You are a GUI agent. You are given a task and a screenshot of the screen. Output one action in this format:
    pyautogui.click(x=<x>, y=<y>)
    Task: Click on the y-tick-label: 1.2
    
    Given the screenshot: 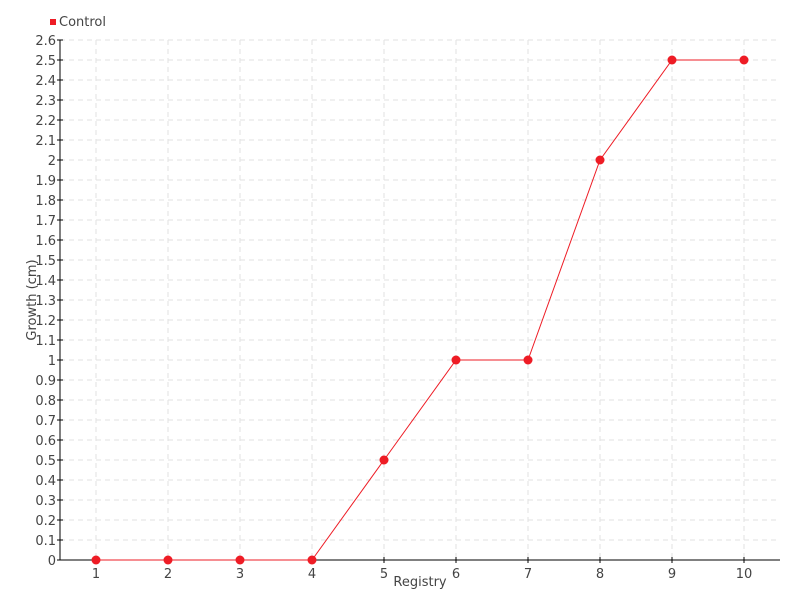 What is the action you would take?
    pyautogui.click(x=45, y=321)
    